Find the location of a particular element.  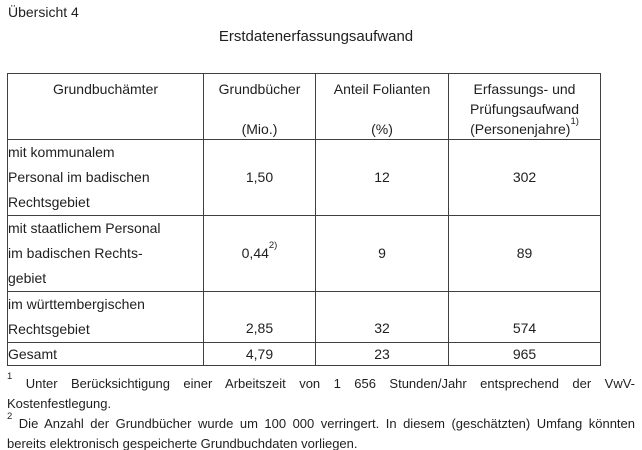

cell-anteil-folianten: 9 is located at coordinates (382, 253).